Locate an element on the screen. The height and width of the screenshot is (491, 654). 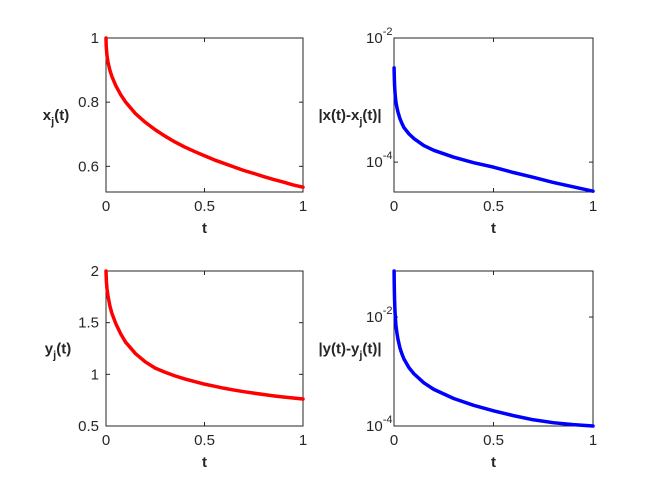
x-tick-label-y-error-0: 0 is located at coordinates (394, 440).